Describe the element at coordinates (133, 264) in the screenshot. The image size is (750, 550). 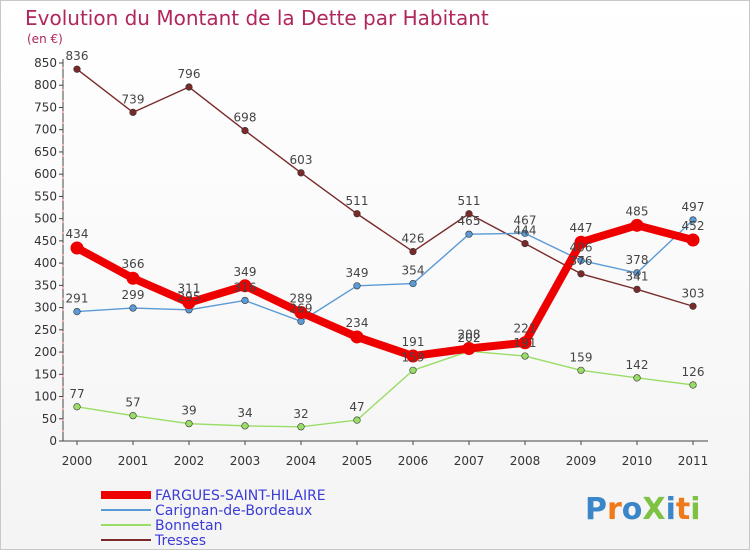
I see `data-label-fargues-saint-hilaire: 366` at that location.